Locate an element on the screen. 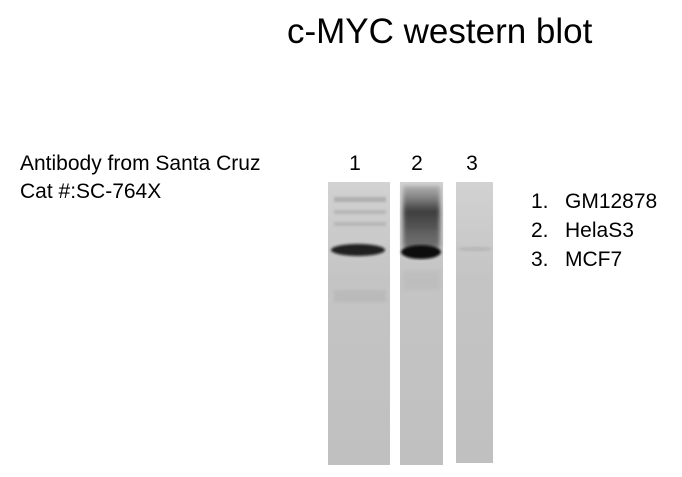  legend-number: 3. is located at coordinates (540, 259).